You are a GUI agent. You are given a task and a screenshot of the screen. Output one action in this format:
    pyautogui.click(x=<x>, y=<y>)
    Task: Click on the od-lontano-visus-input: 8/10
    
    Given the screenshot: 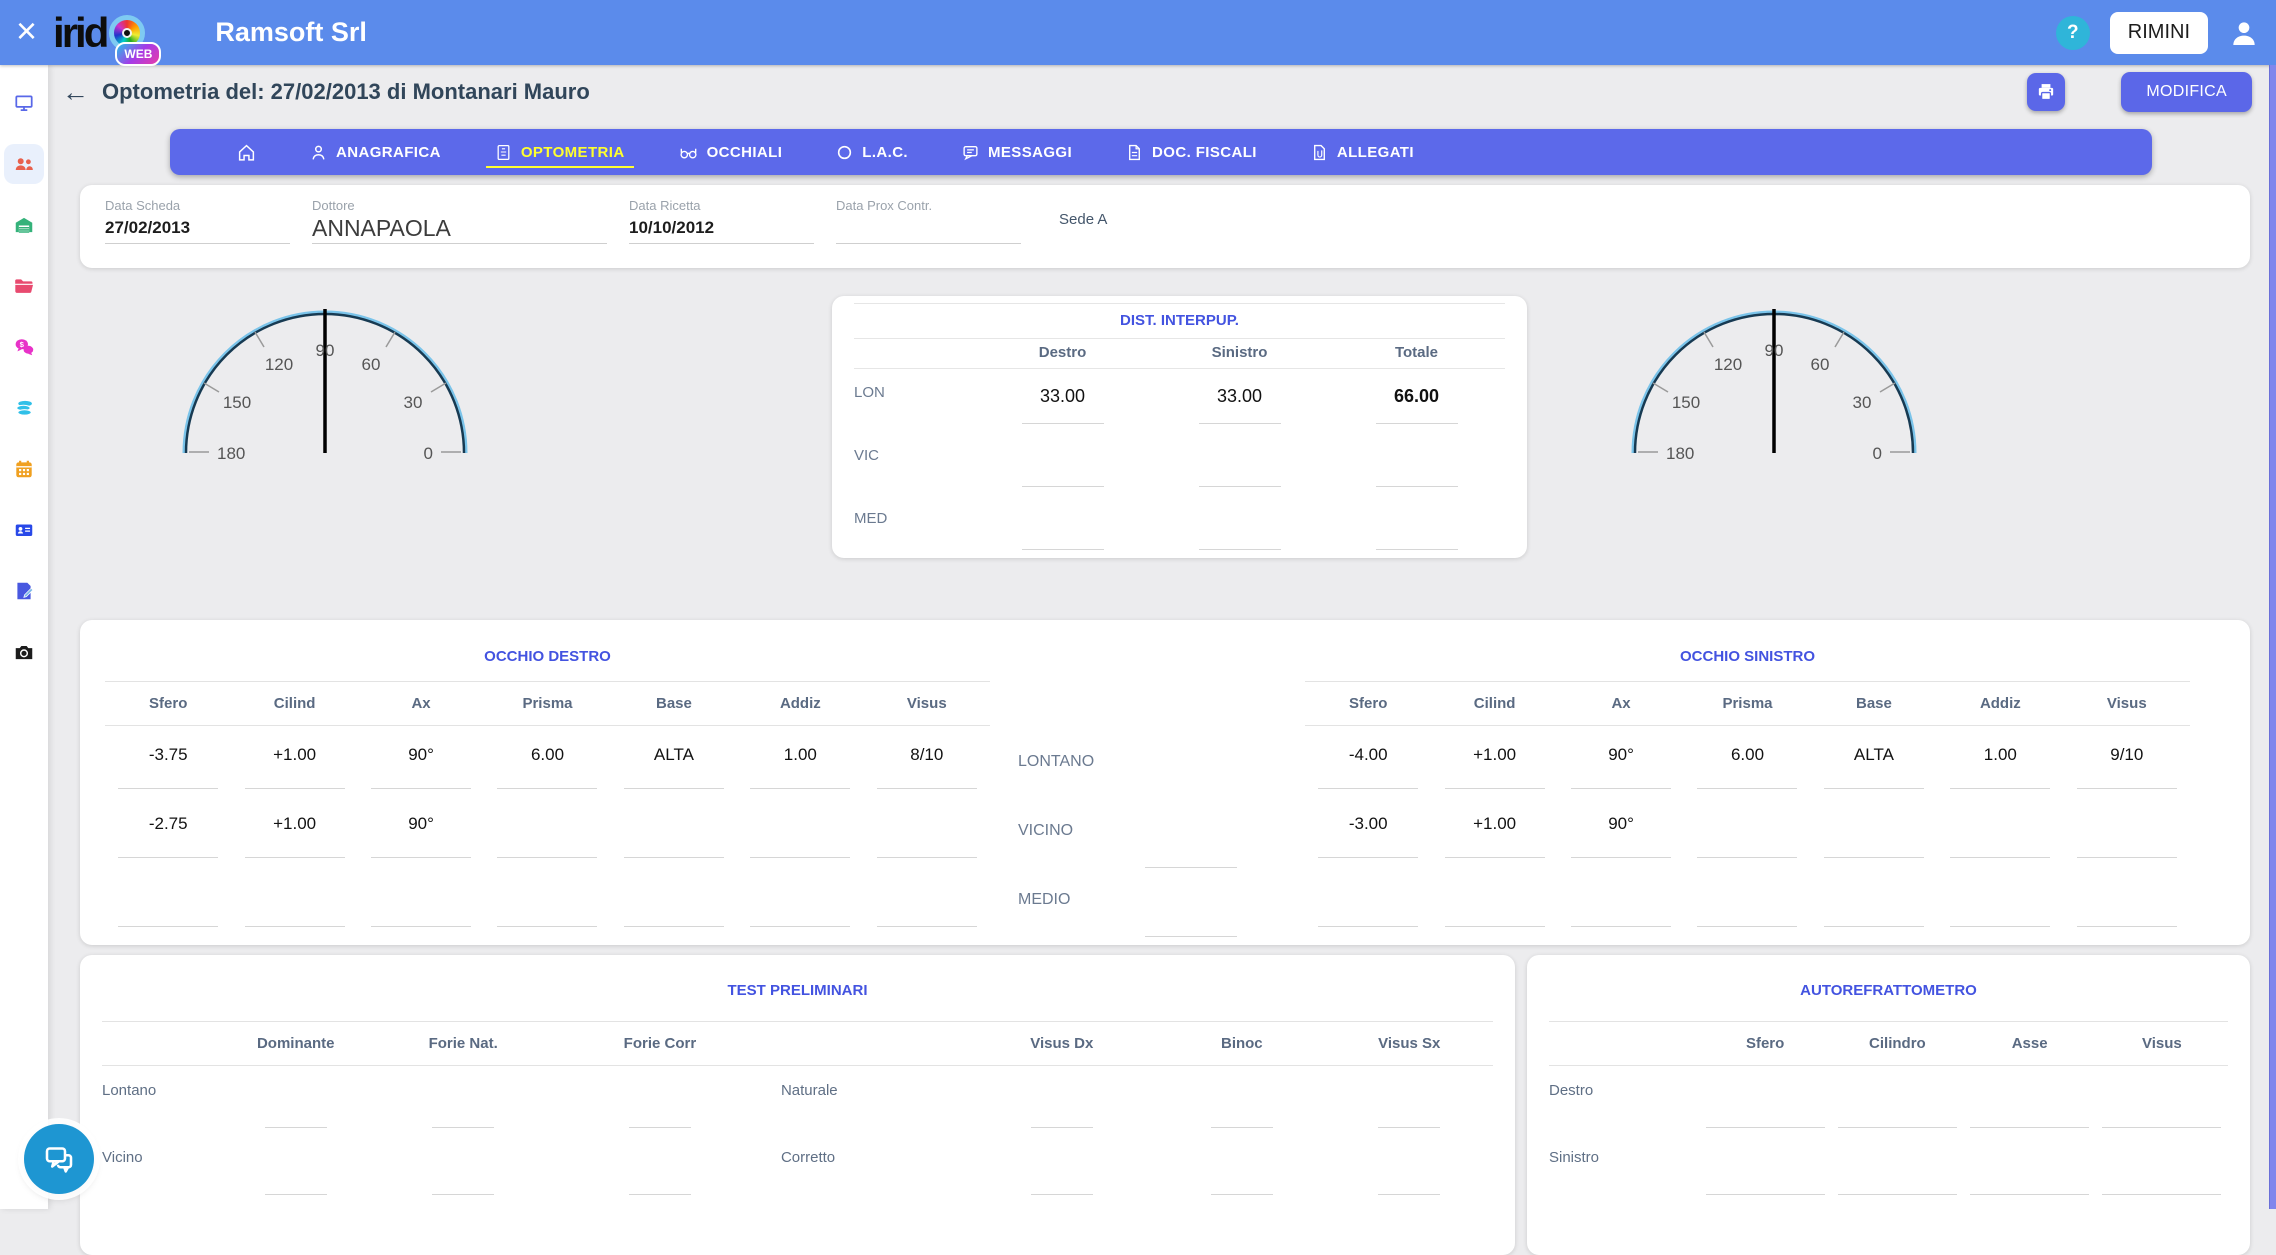 What is the action you would take?
    pyautogui.click(x=927, y=754)
    